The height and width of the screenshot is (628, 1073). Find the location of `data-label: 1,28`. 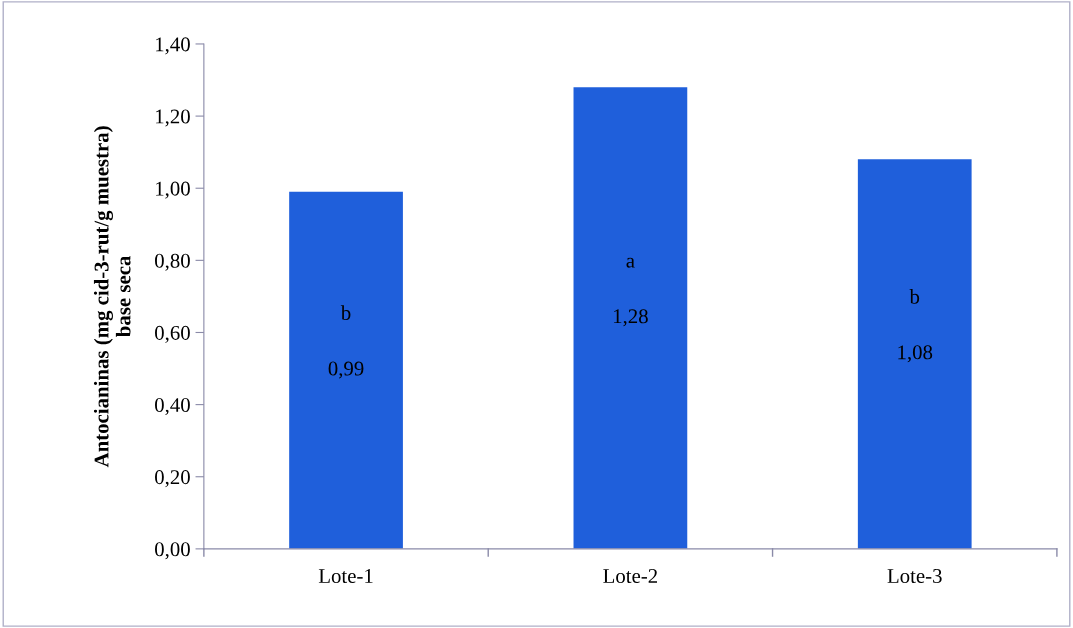

data-label: 1,28 is located at coordinates (630, 318).